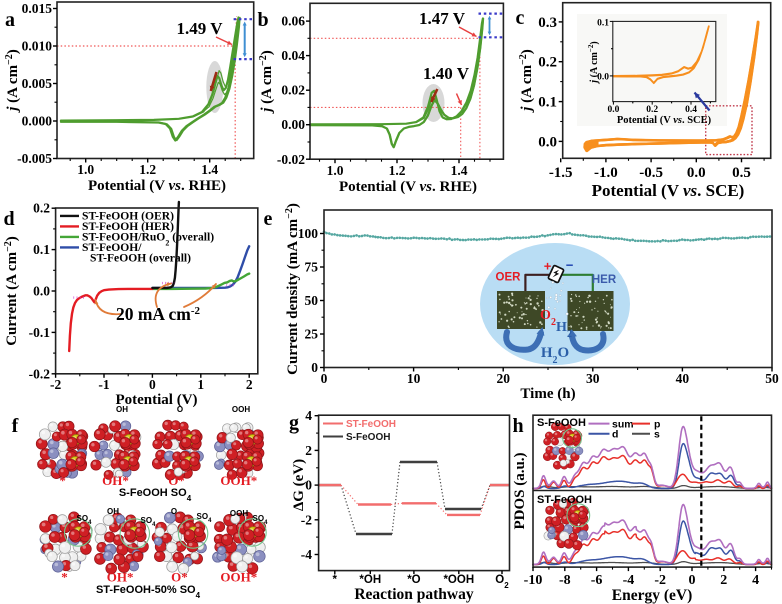  I want to click on svg-text: 1.49 V, so click(200, 28).